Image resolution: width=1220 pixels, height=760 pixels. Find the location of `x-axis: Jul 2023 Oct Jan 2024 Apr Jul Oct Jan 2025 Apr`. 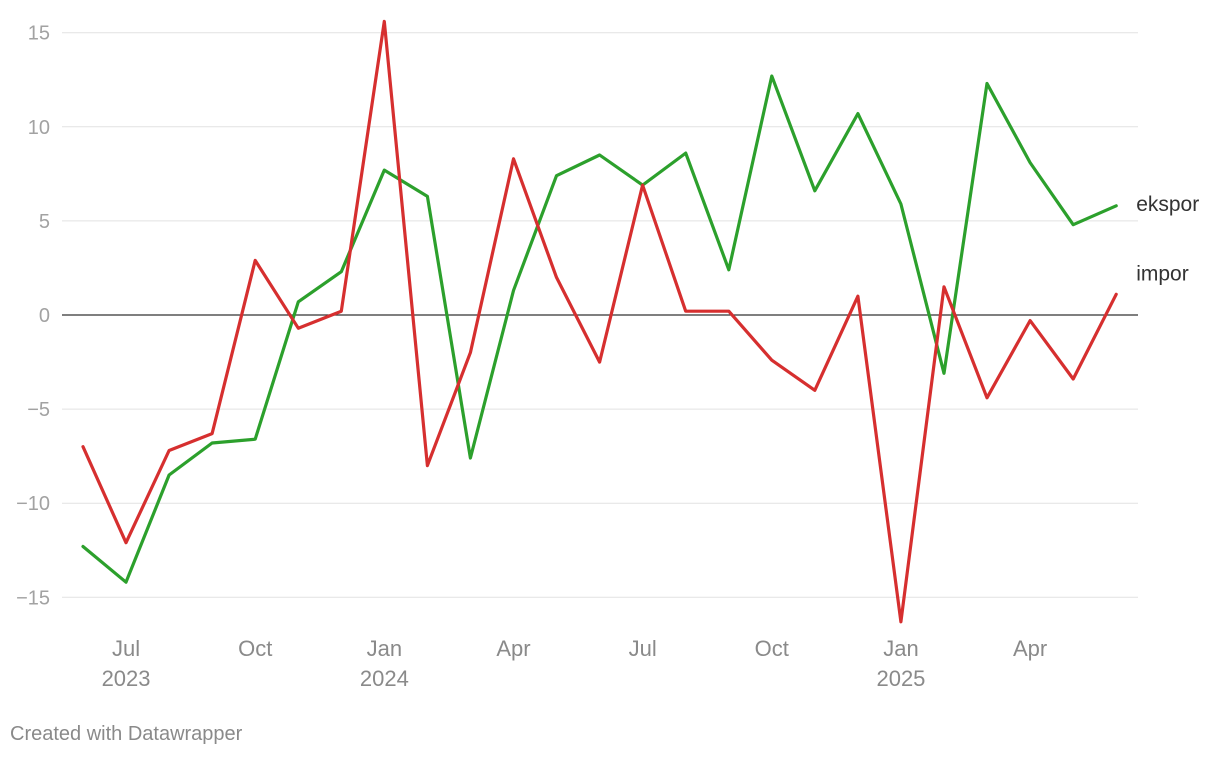

x-axis: Jul 2023 Oct Jan 2024 Apr Jul Oct Jan 2025 Apr is located at coordinates (575, 663).